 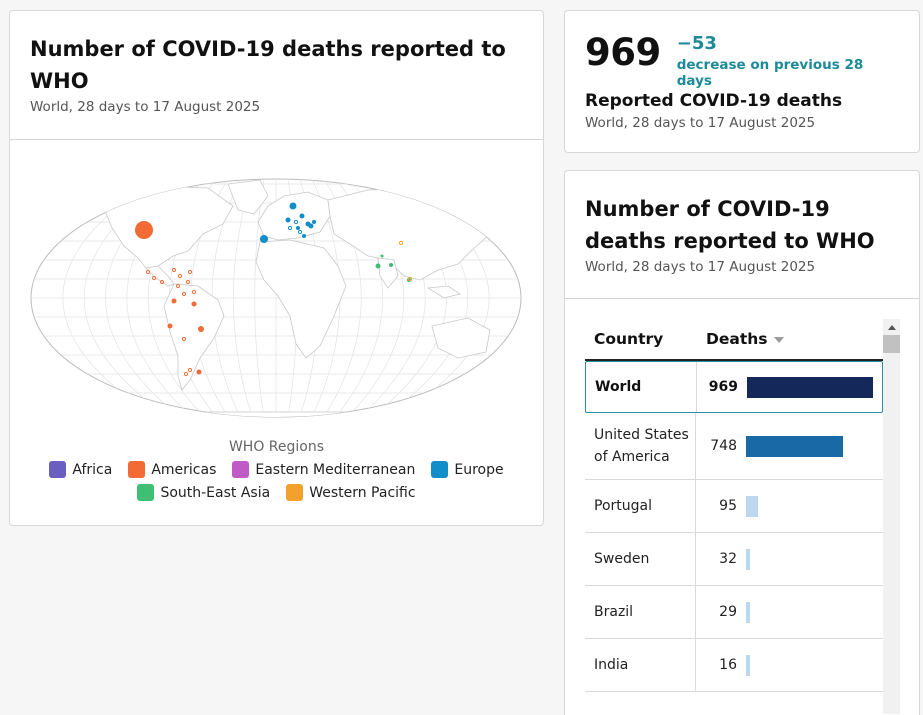 What do you see at coordinates (215, 492) in the screenshot?
I see `legend-label: South-East Asia` at bounding box center [215, 492].